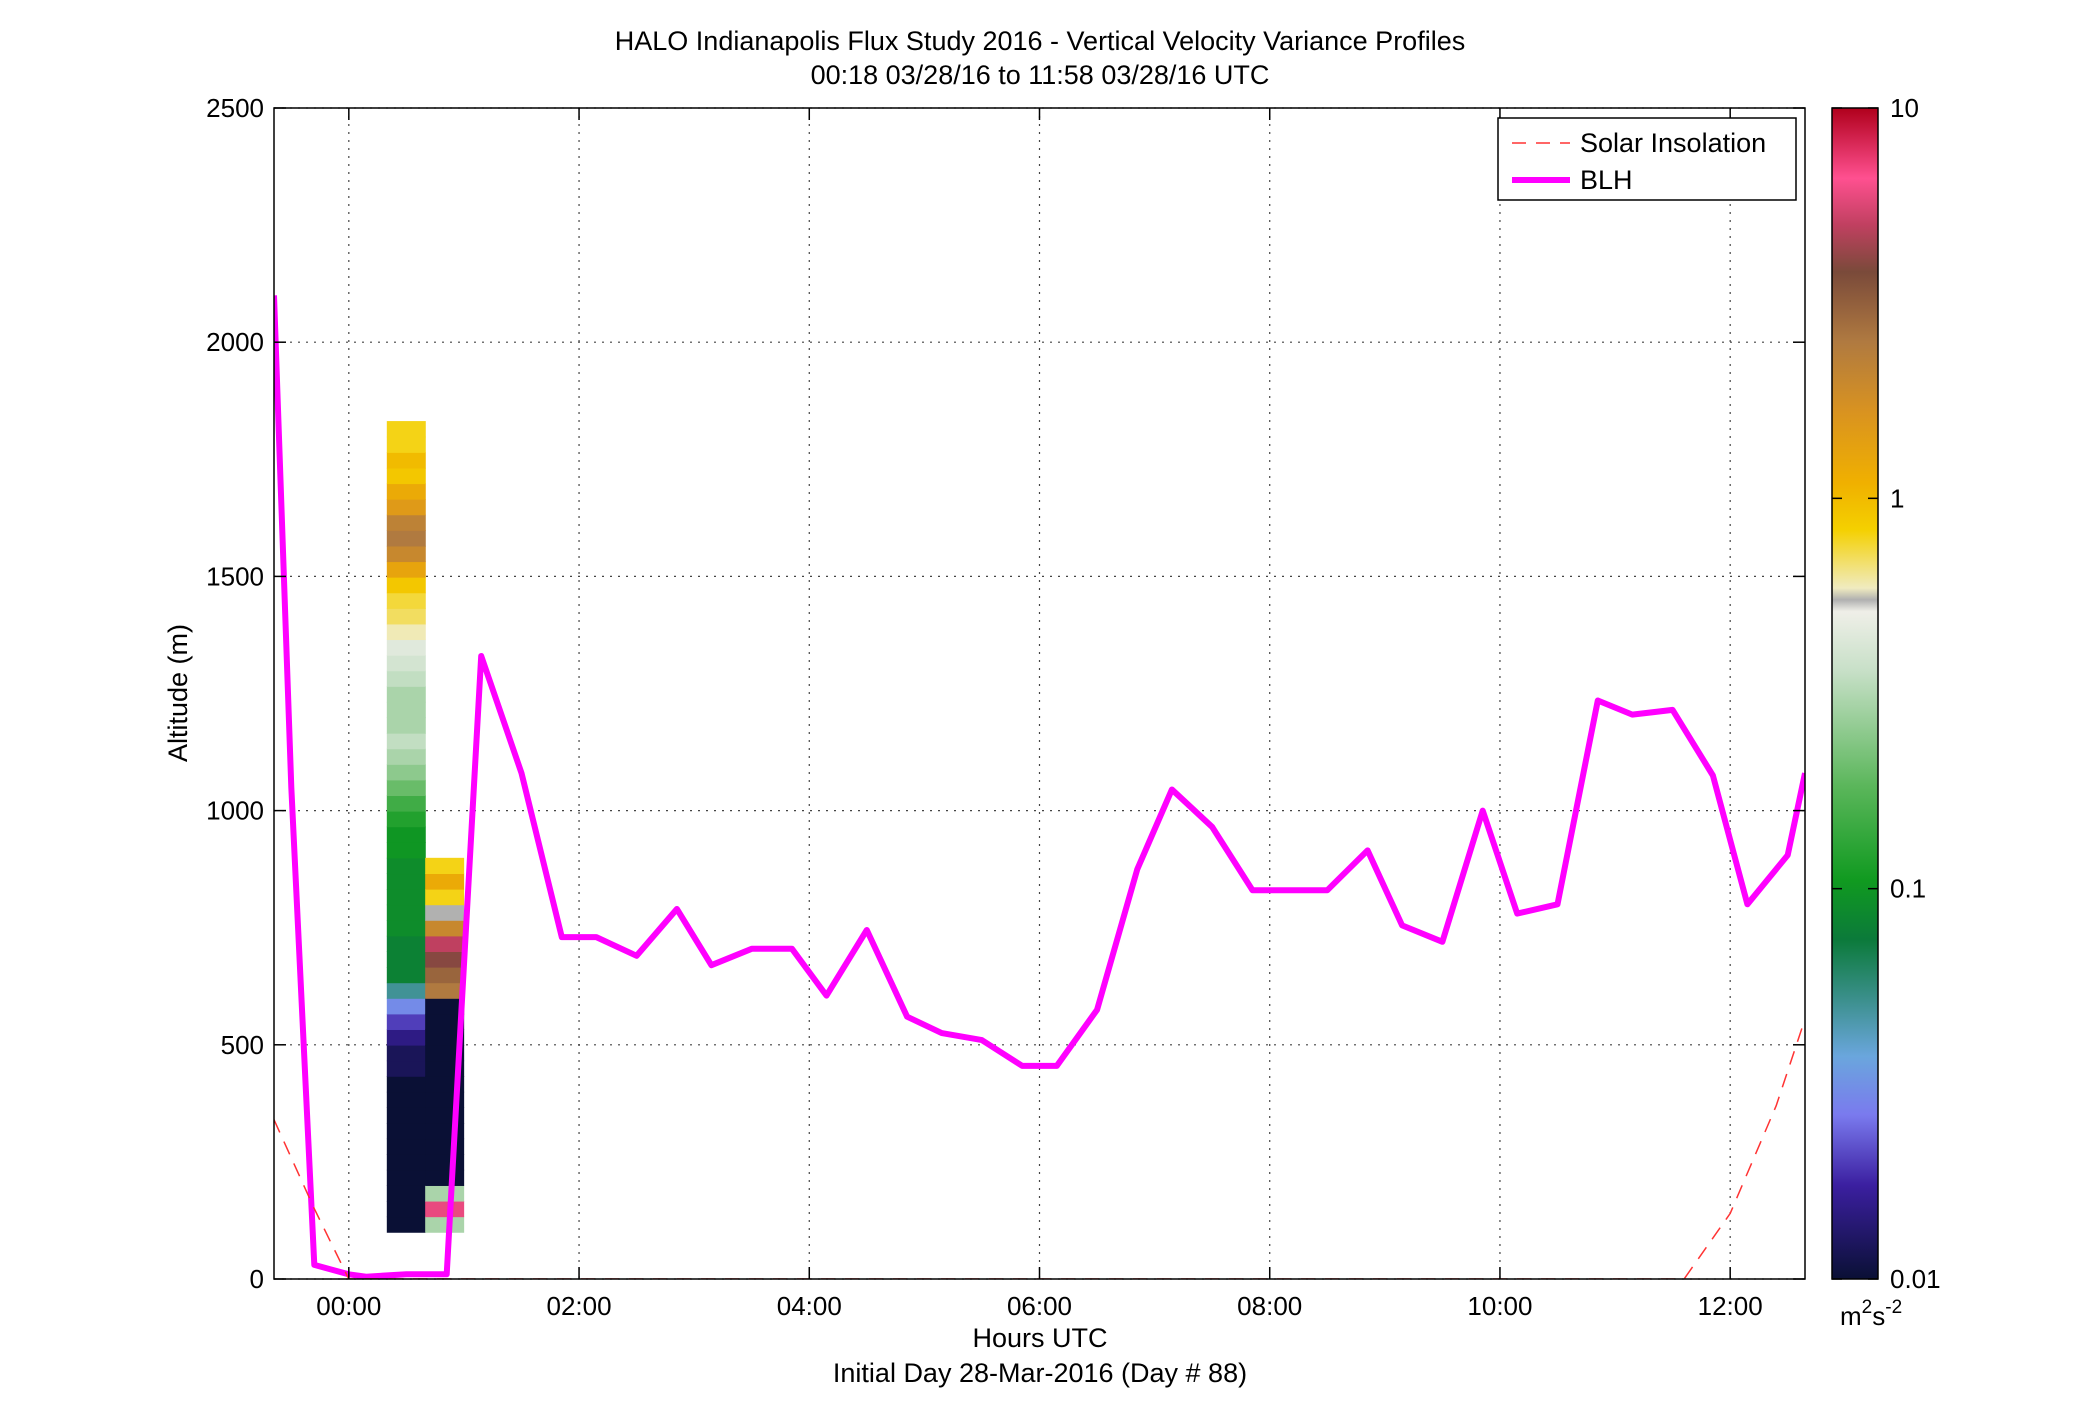 The width and height of the screenshot is (2098, 1425). Describe the element at coordinates (1647, 159) in the screenshot. I see `legend: Solar Insolation BLH` at that location.